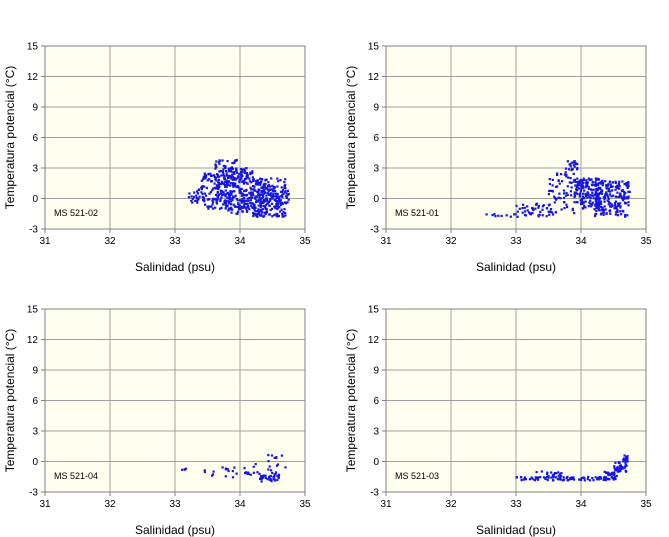 This screenshot has width=669, height=537. I want to click on x-axis-label: Salinidad (psu), so click(175, 530).